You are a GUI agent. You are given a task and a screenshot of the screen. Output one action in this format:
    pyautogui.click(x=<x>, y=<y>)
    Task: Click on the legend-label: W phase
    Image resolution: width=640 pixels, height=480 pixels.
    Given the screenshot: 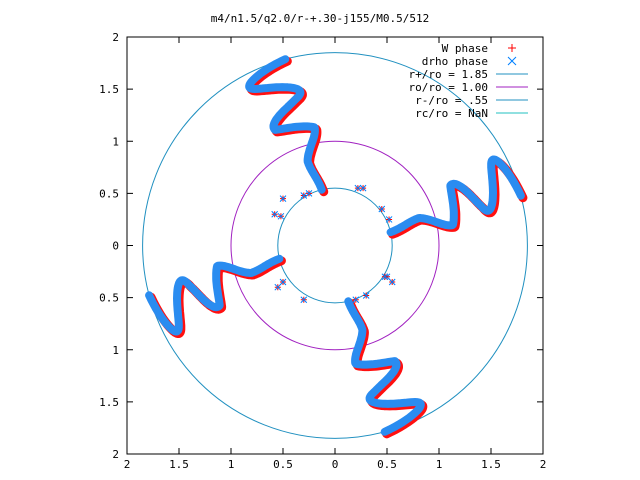 What is the action you would take?
    pyautogui.click(x=465, y=48)
    